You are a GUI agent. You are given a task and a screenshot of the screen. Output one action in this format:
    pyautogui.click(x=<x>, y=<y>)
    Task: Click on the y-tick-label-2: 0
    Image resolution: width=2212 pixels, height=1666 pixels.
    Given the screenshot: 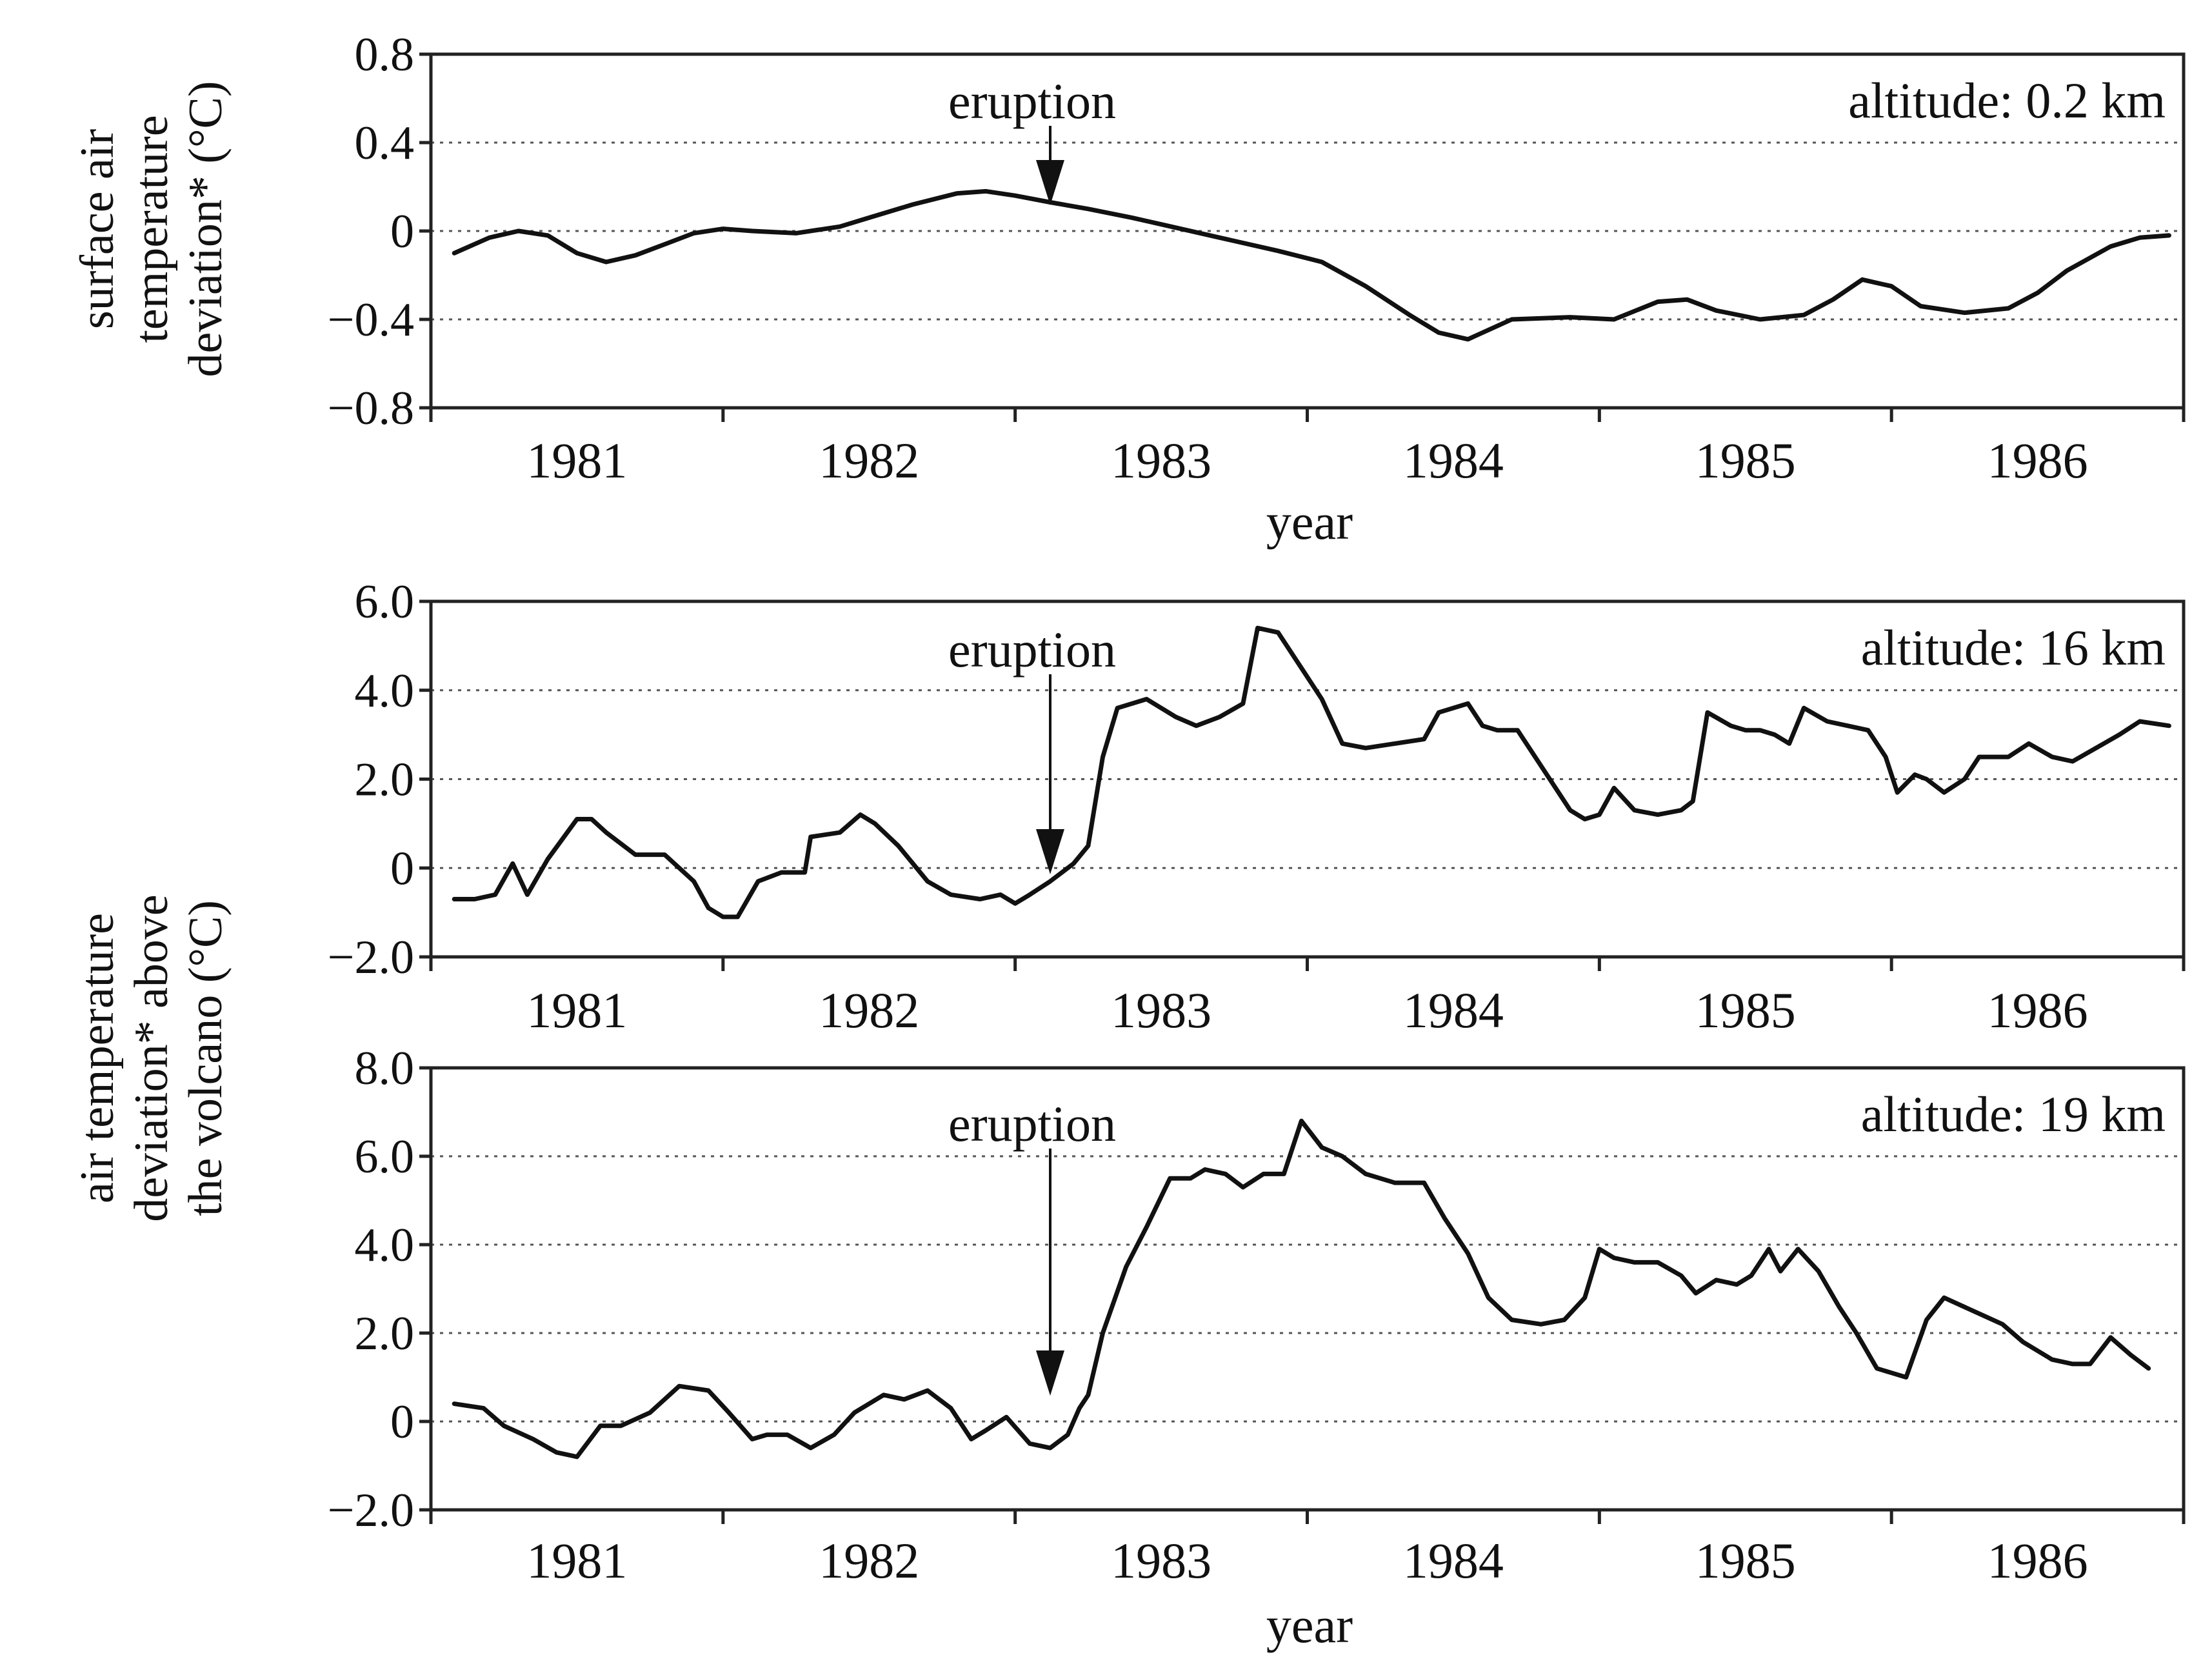 What is the action you would take?
    pyautogui.click(x=402, y=231)
    